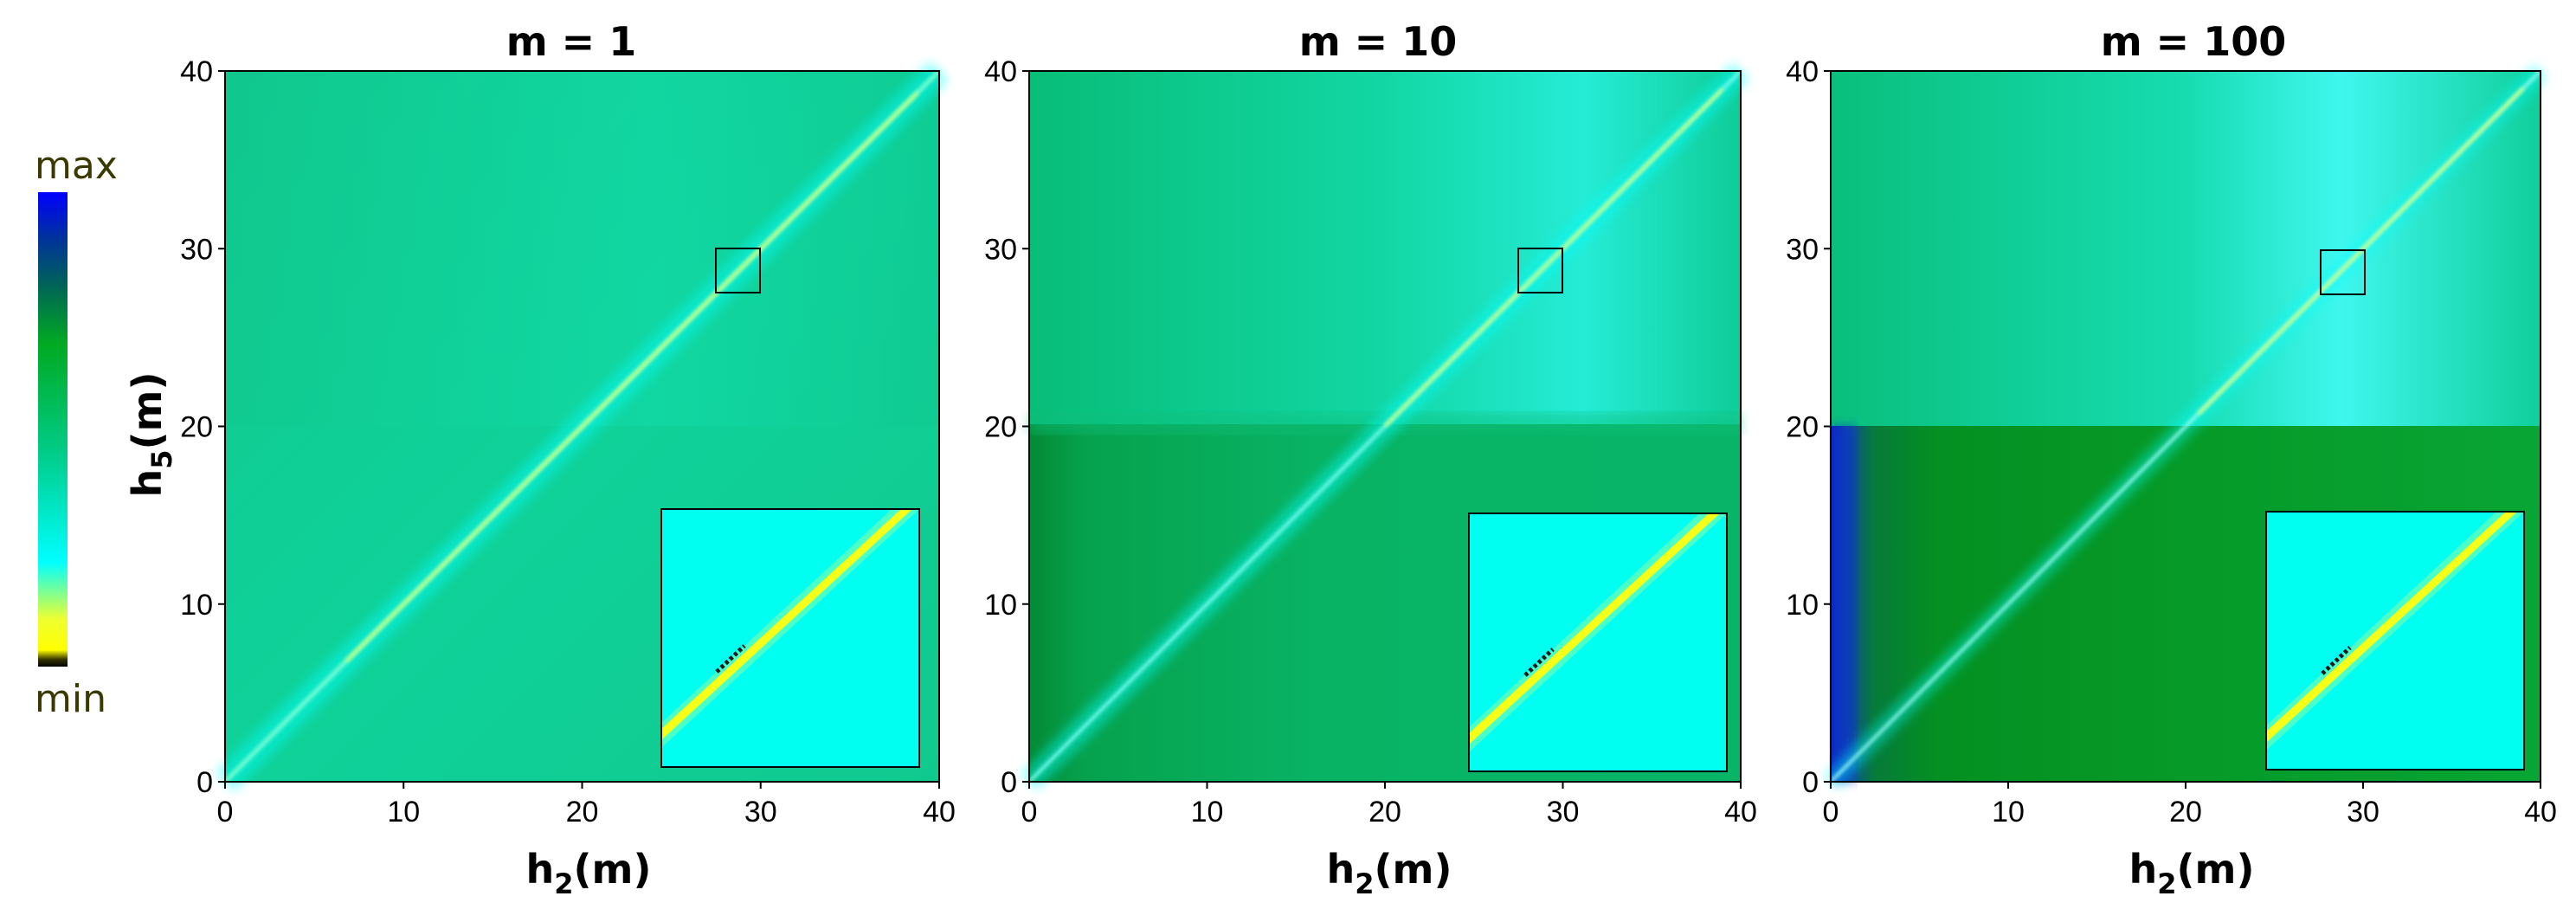 This screenshot has height=922, width=2576. What do you see at coordinates (147, 411) in the screenshot?
I see `y-axis-label-unit: (m)` at bounding box center [147, 411].